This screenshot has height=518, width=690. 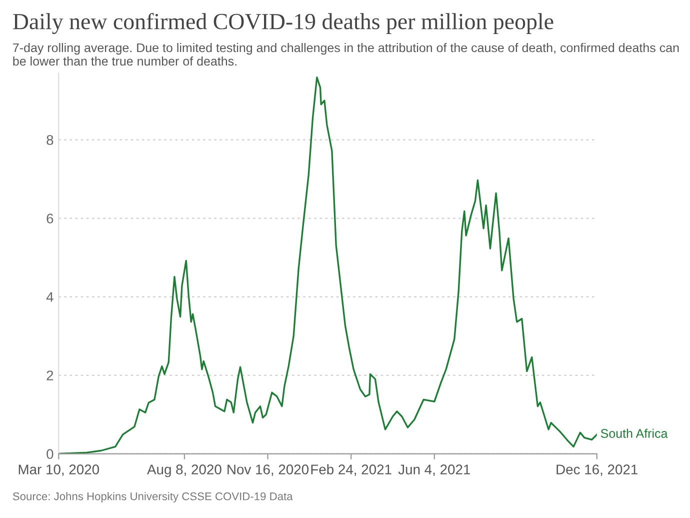 What do you see at coordinates (268, 470) in the screenshot?
I see `x-tick-label: Nov 16, 2020` at bounding box center [268, 470].